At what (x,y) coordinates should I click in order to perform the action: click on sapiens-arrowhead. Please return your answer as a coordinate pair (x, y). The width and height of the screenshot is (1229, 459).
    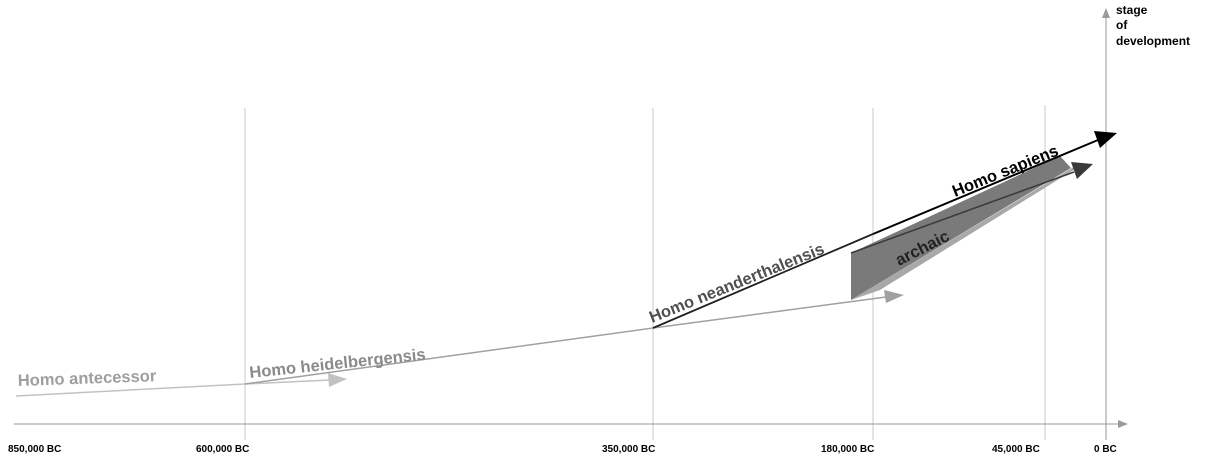
    Looking at the image, I should click on (1105, 139).